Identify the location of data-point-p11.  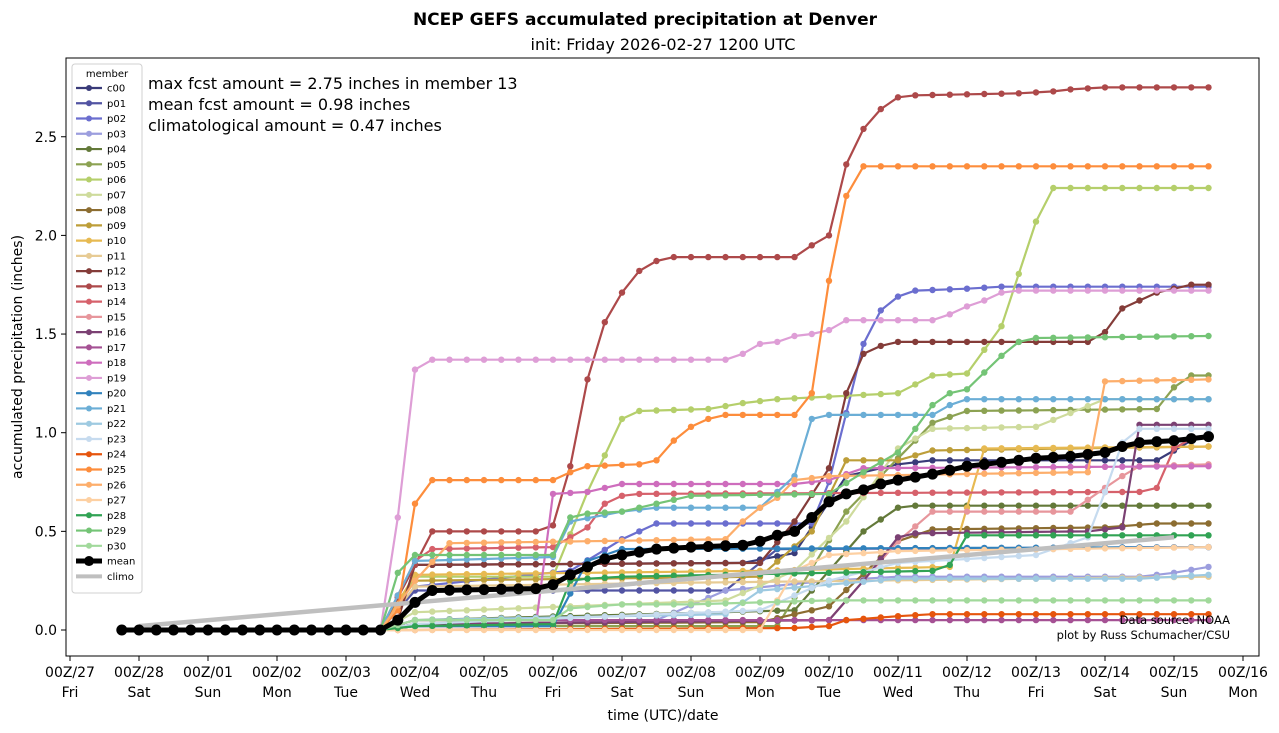
(742, 582).